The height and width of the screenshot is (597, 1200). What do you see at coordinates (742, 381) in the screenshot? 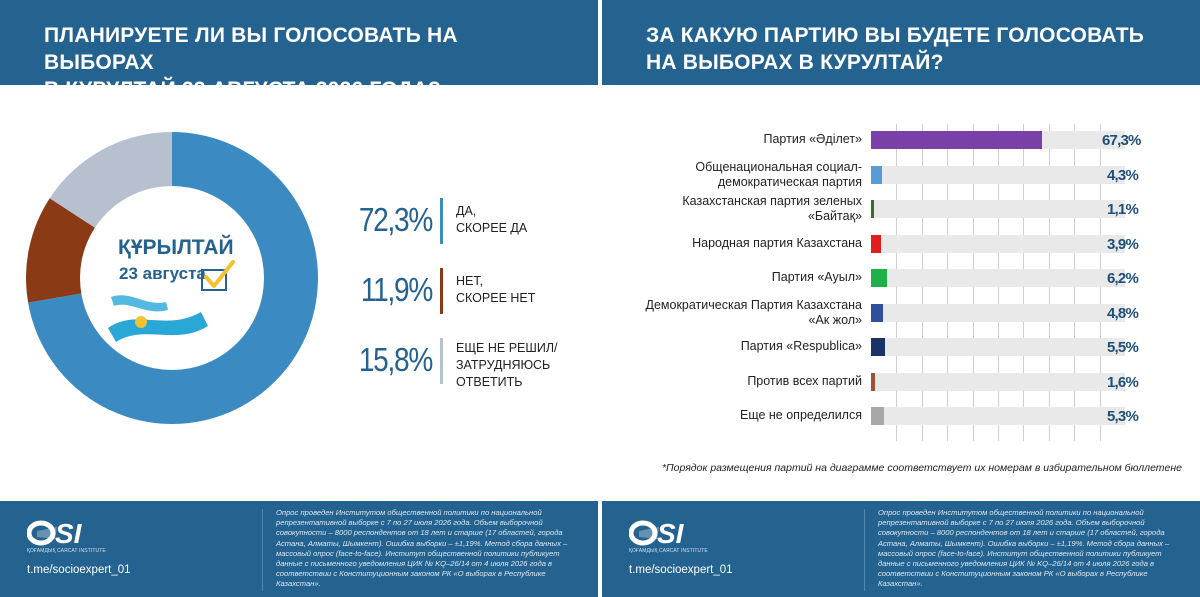
I see `bar-label: Против всех партий` at bounding box center [742, 381].